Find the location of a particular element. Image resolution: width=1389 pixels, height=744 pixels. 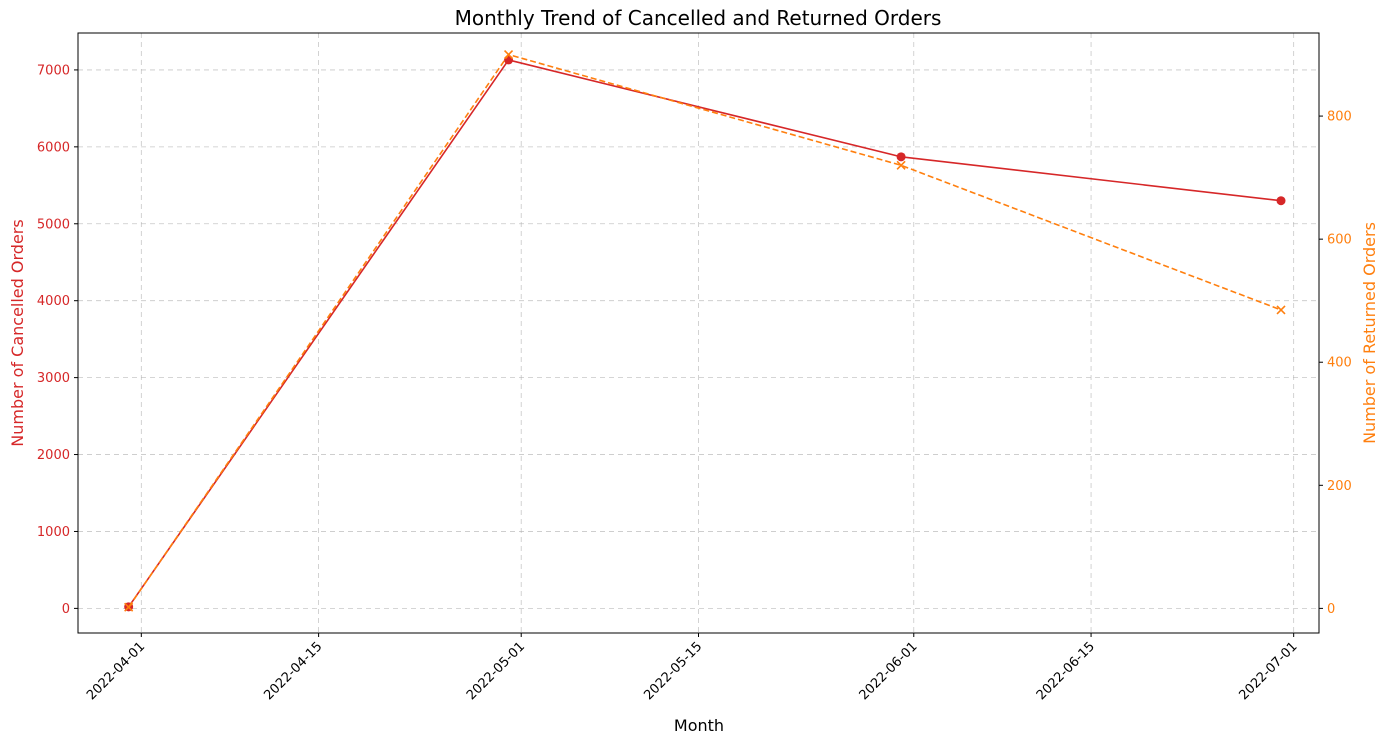

left-y-tick-label: 0 is located at coordinates (66, 609).